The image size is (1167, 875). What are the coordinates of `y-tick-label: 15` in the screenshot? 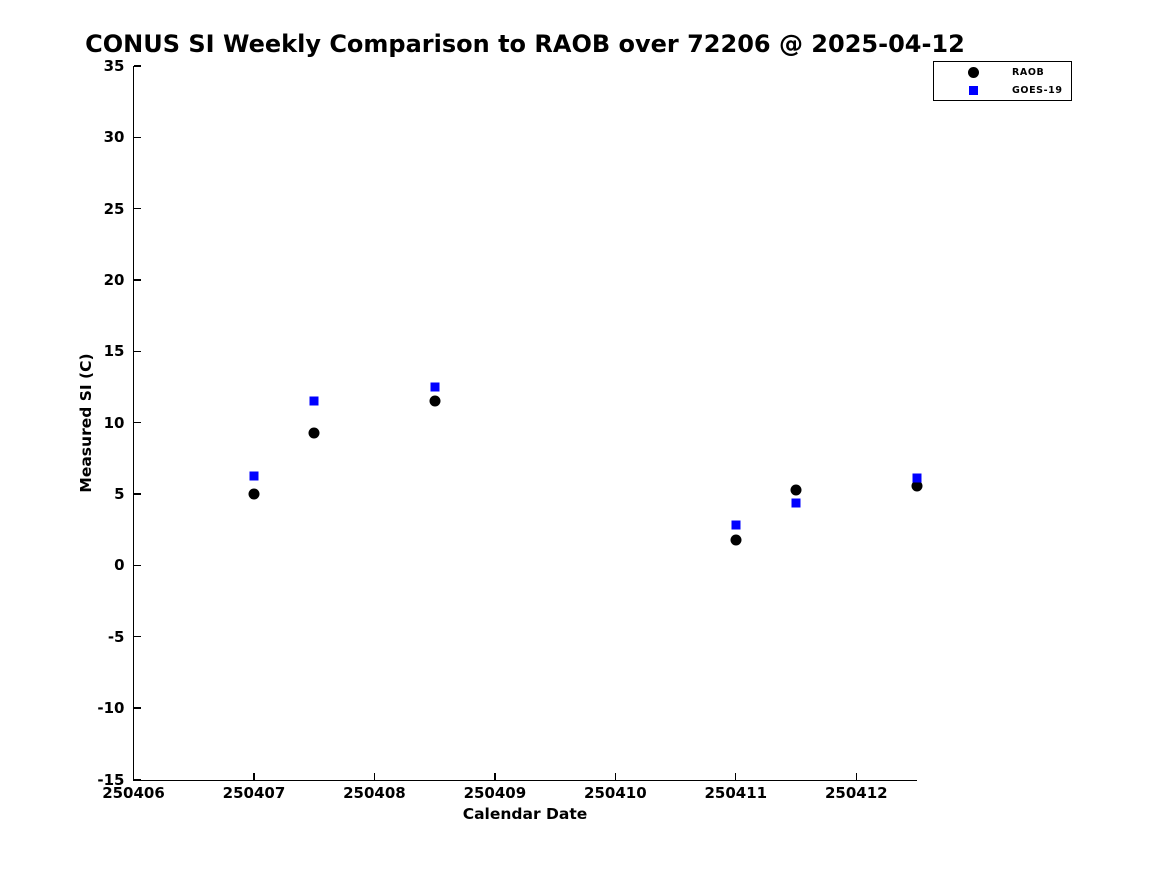 It's located at (114, 351).